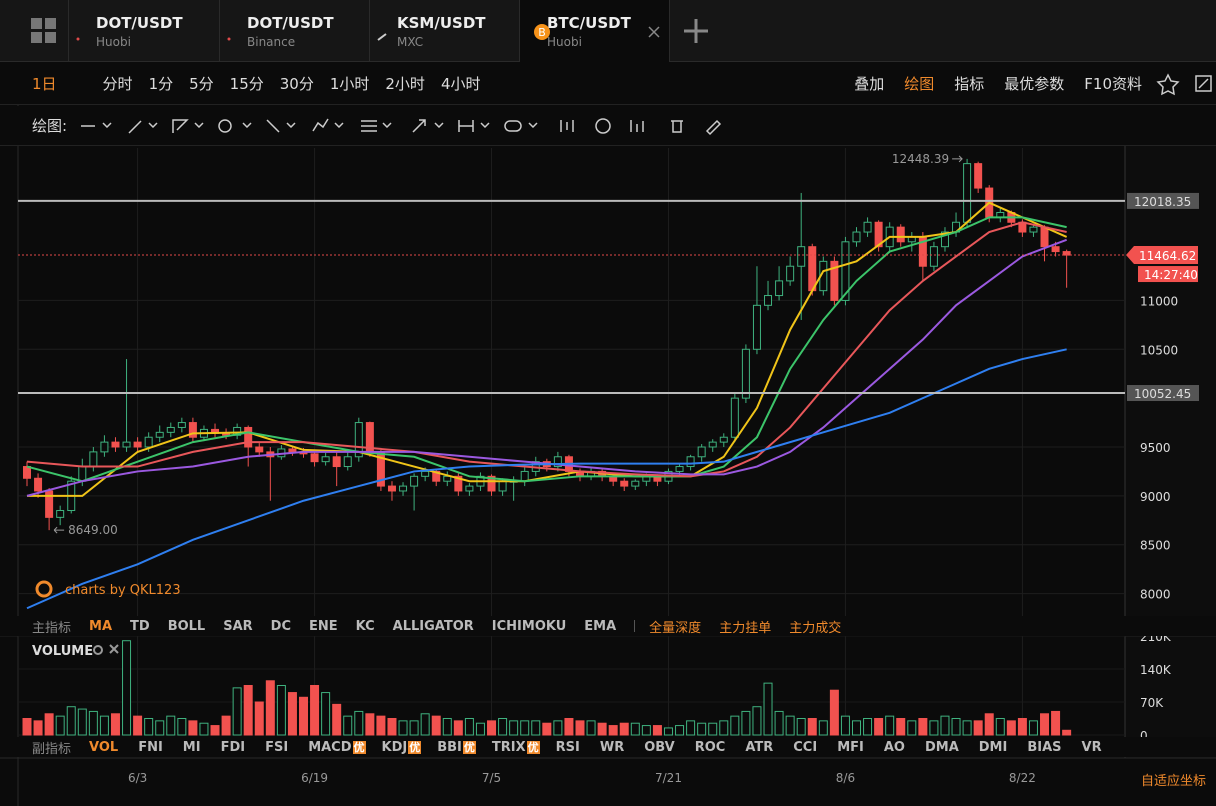 The height and width of the screenshot is (806, 1216). I want to click on tab: DOT/USDT Binance, so click(295, 31).